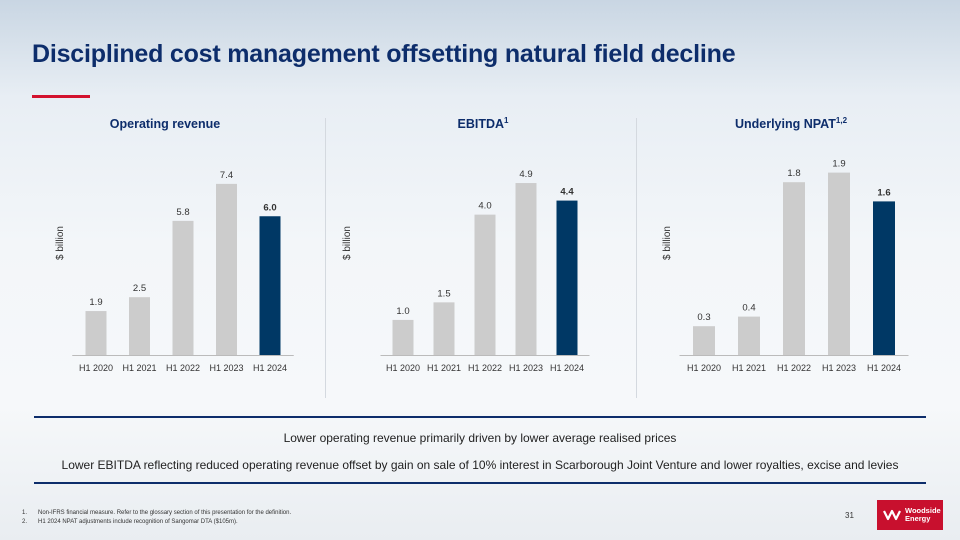  I want to click on data-label: 1.8, so click(793, 173).